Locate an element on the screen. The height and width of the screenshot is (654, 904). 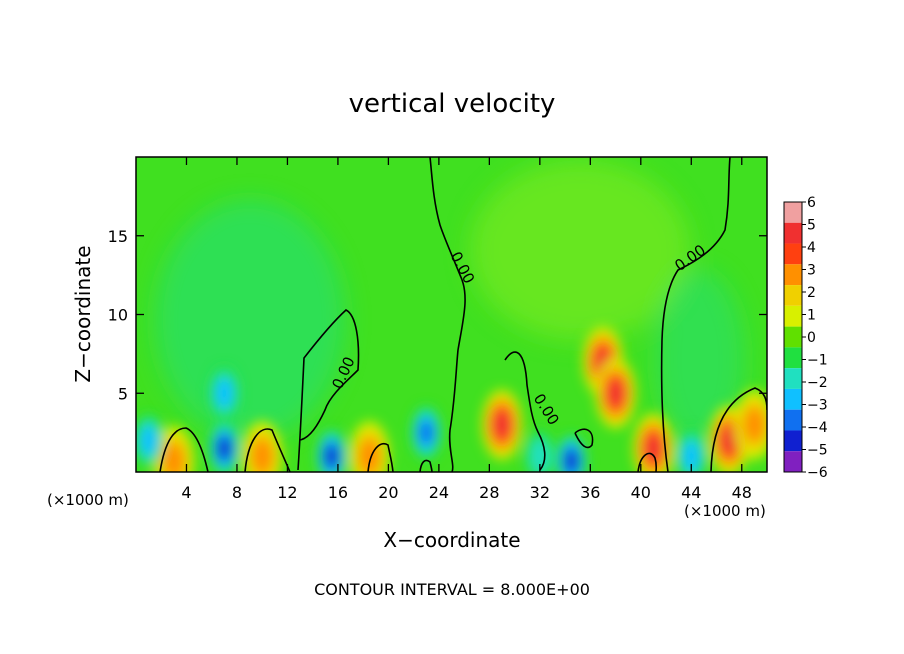
x-tick-label: 12 is located at coordinates (287, 492).